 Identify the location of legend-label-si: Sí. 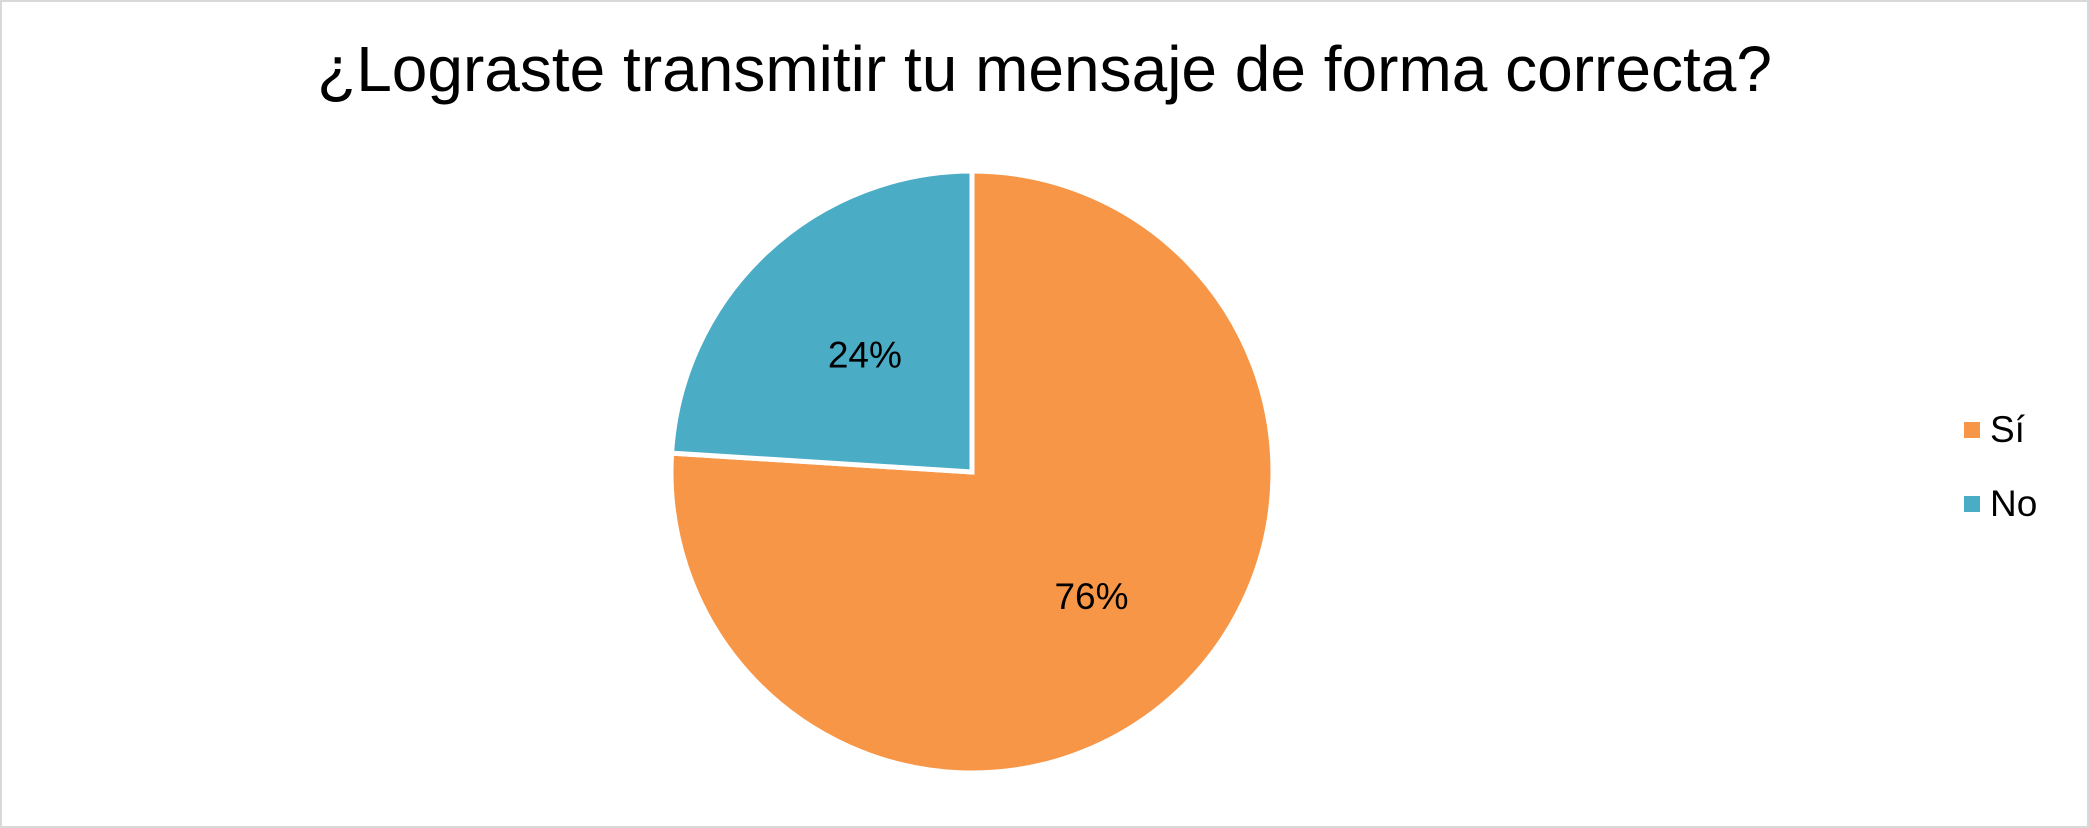
(2007, 430).